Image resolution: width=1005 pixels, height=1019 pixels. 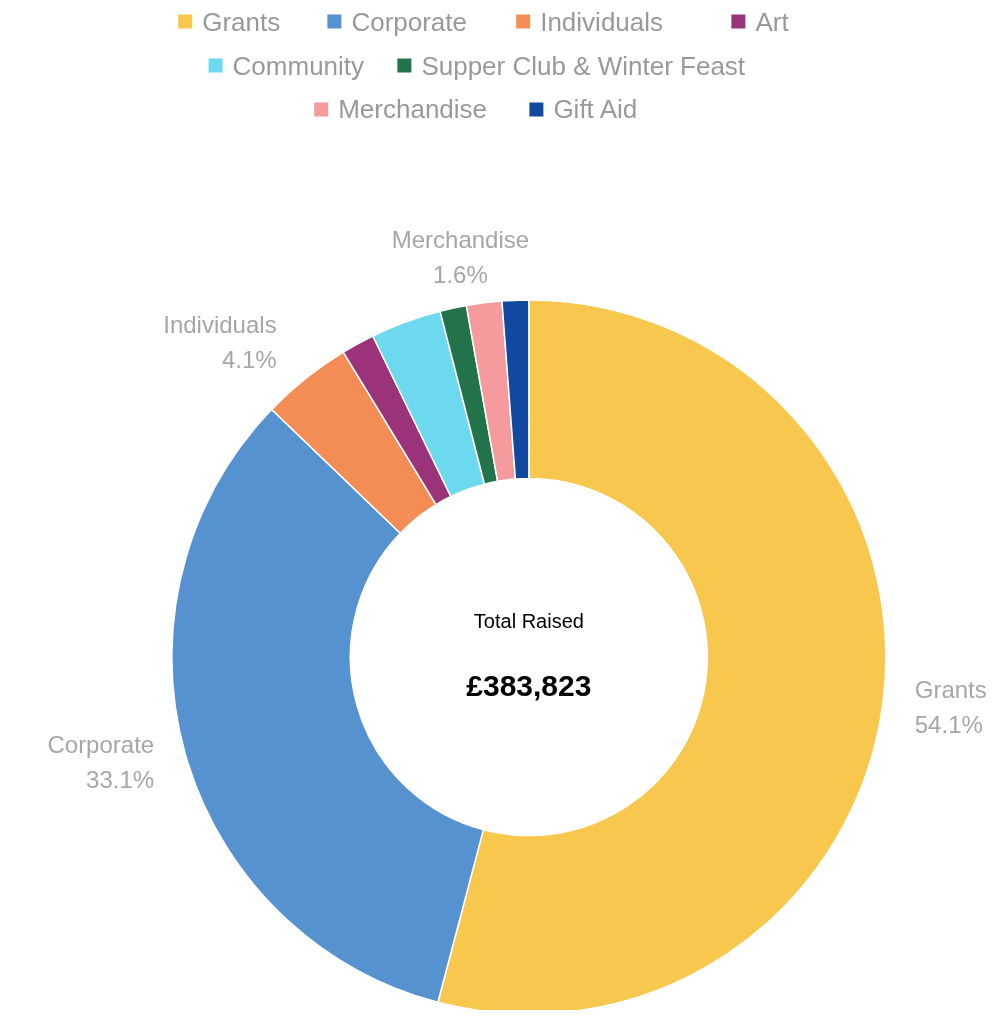 What do you see at coordinates (120, 780) in the screenshot?
I see `data-label: 33.1%` at bounding box center [120, 780].